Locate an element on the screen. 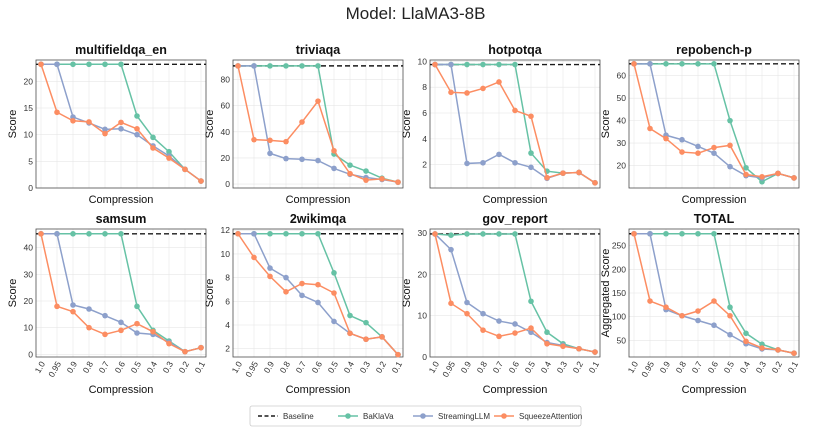 The width and height of the screenshot is (831, 436). x-tick-label: 0.8 is located at coordinates (88, 366).